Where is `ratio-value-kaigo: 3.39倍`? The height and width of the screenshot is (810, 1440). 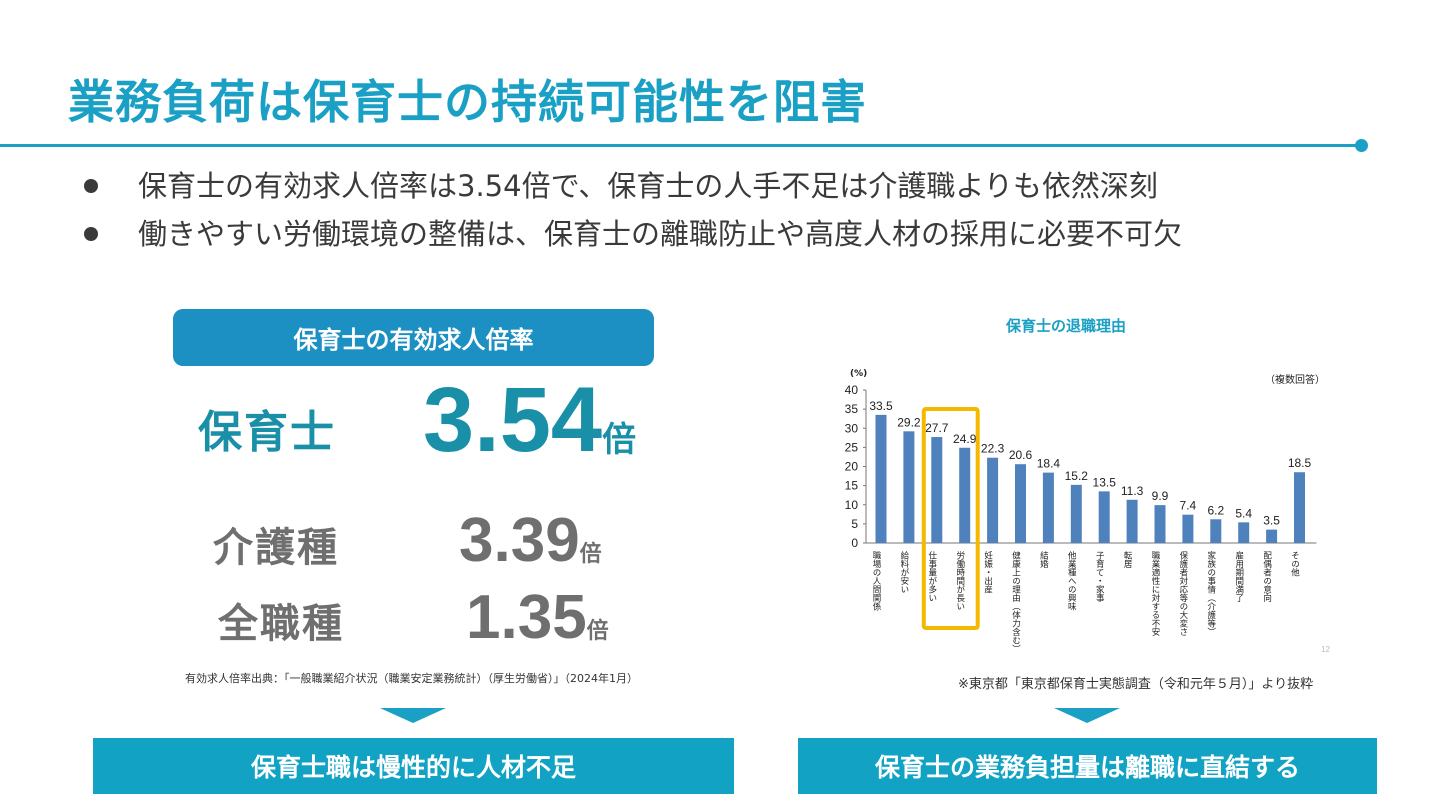
ratio-value-kaigo: 3.39倍 is located at coordinates (530, 540).